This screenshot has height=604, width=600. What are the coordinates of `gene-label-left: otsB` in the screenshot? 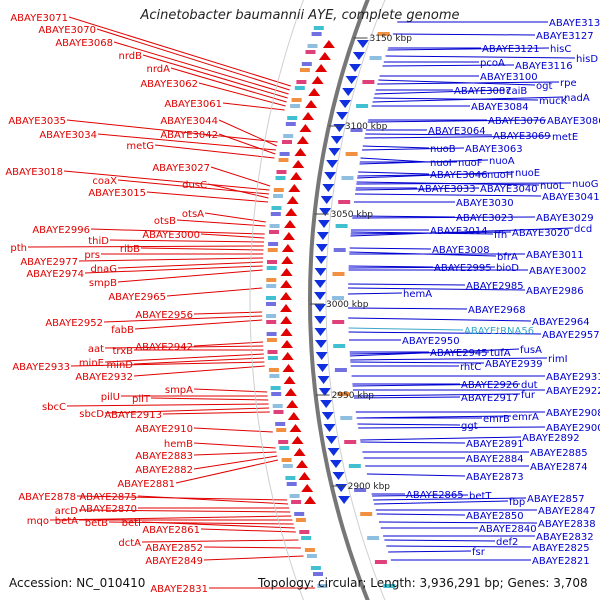 It's located at (165, 221).